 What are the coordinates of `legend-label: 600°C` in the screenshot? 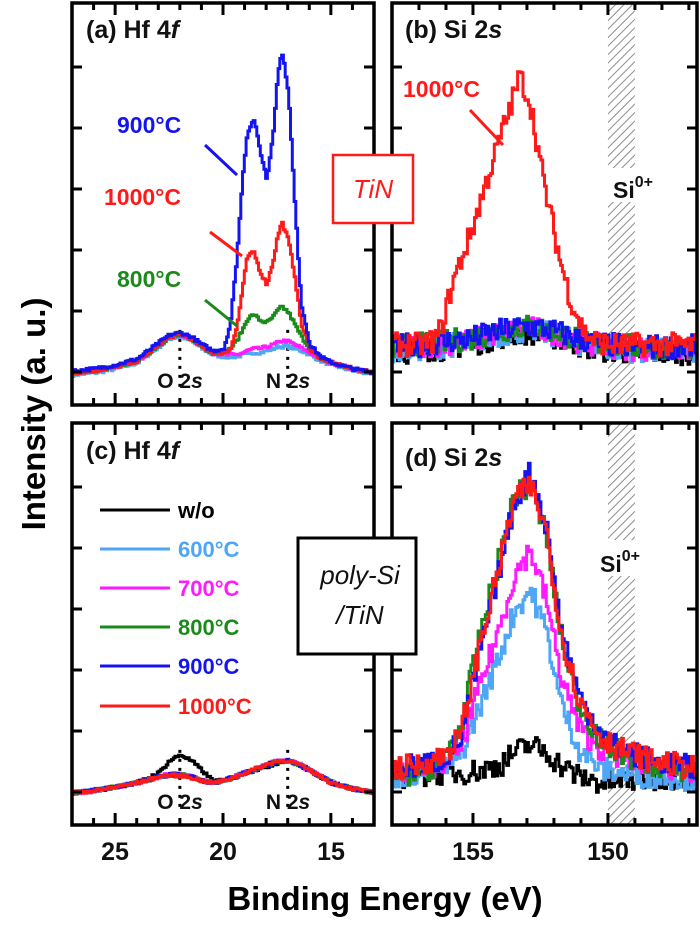 It's located at (209, 549).